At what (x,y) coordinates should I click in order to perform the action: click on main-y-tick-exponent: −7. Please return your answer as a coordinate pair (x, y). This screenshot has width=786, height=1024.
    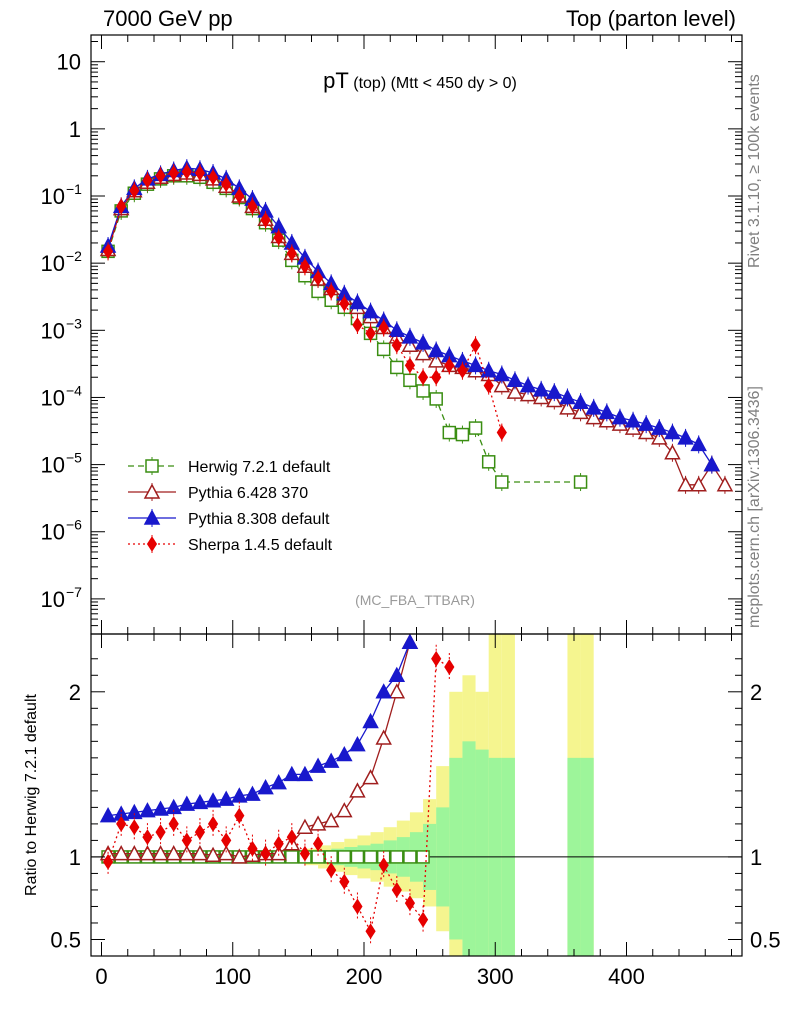
    Looking at the image, I should click on (74, 592).